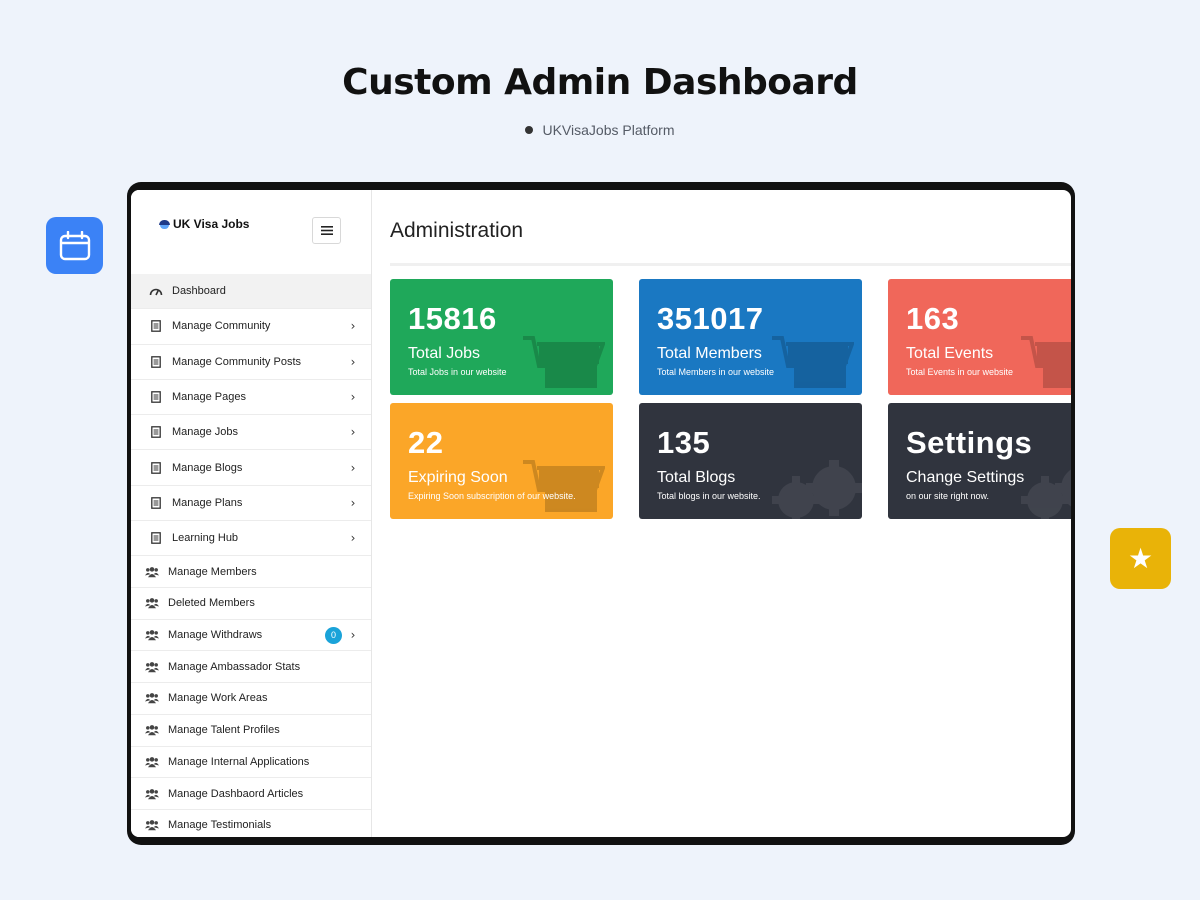 This screenshot has height=900, width=1200. What do you see at coordinates (220, 825) in the screenshot?
I see `sidebar-item-label: Manage Testimonials` at bounding box center [220, 825].